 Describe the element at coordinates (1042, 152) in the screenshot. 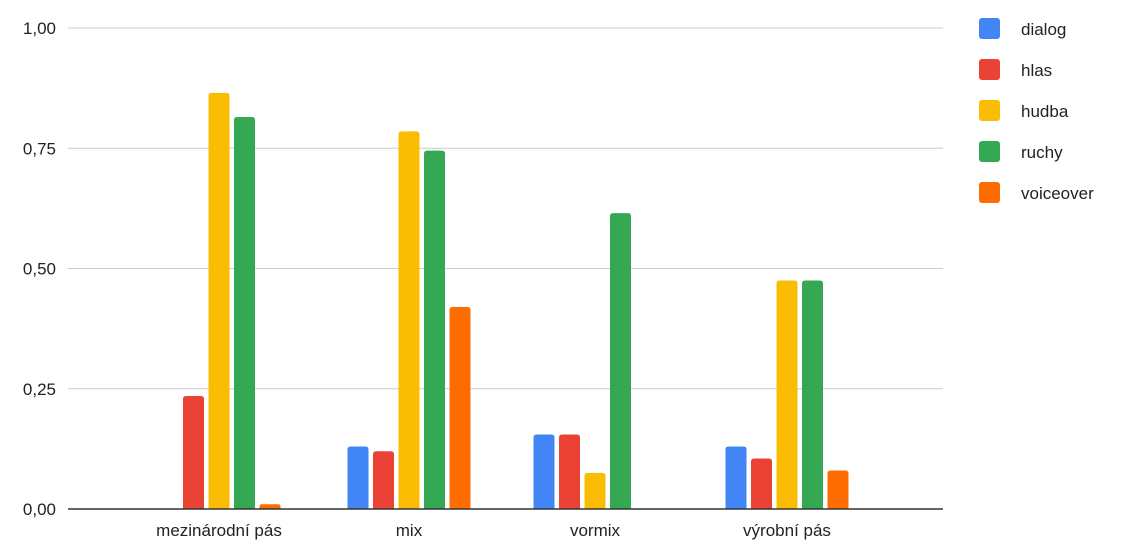

I see `legend-label-ruchy: ruchy` at that location.